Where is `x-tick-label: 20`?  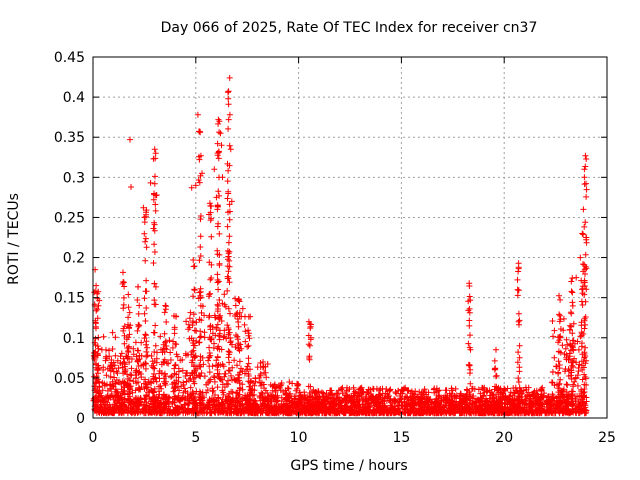
x-tick-label: 20 is located at coordinates (504, 438).